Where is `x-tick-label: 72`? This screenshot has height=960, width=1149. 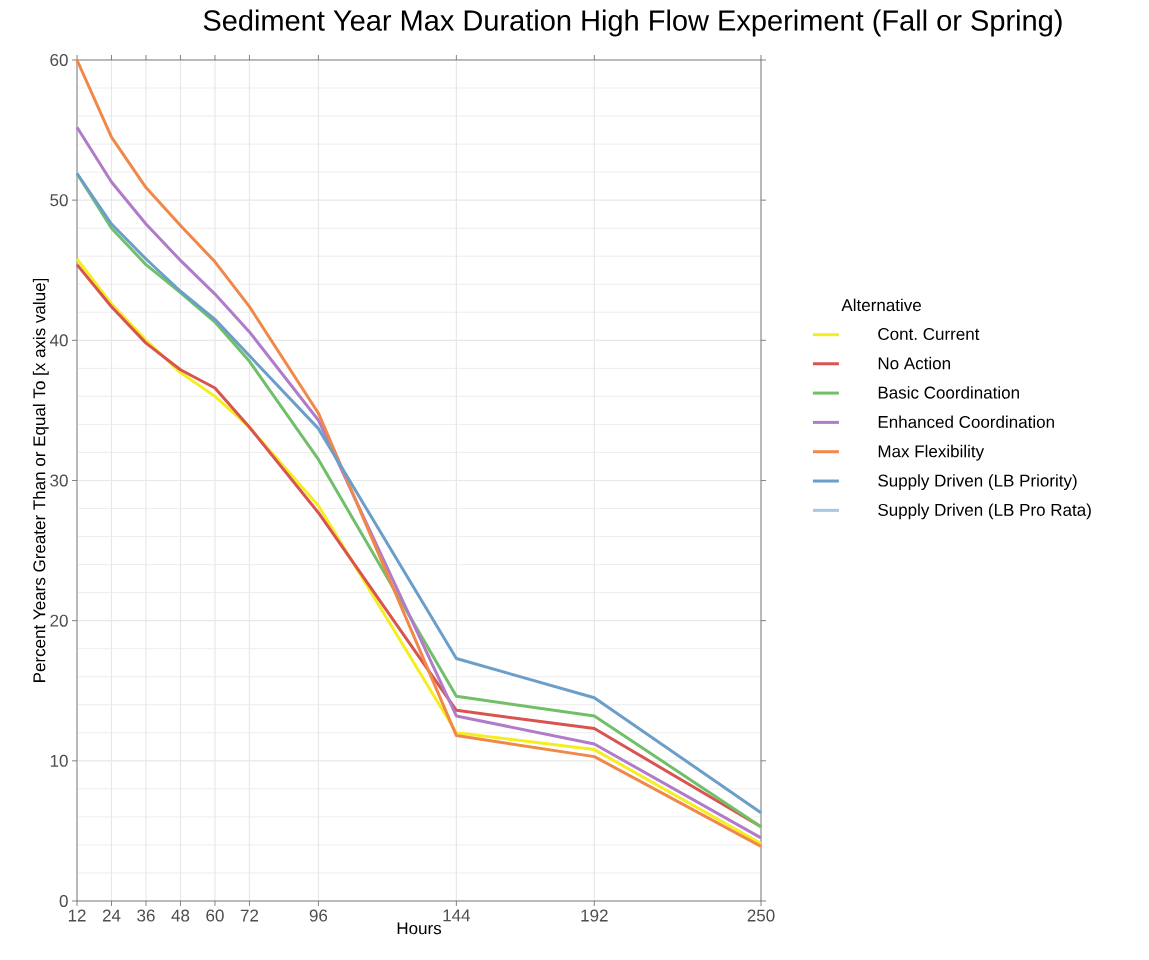
x-tick-label: 72 is located at coordinates (249, 915).